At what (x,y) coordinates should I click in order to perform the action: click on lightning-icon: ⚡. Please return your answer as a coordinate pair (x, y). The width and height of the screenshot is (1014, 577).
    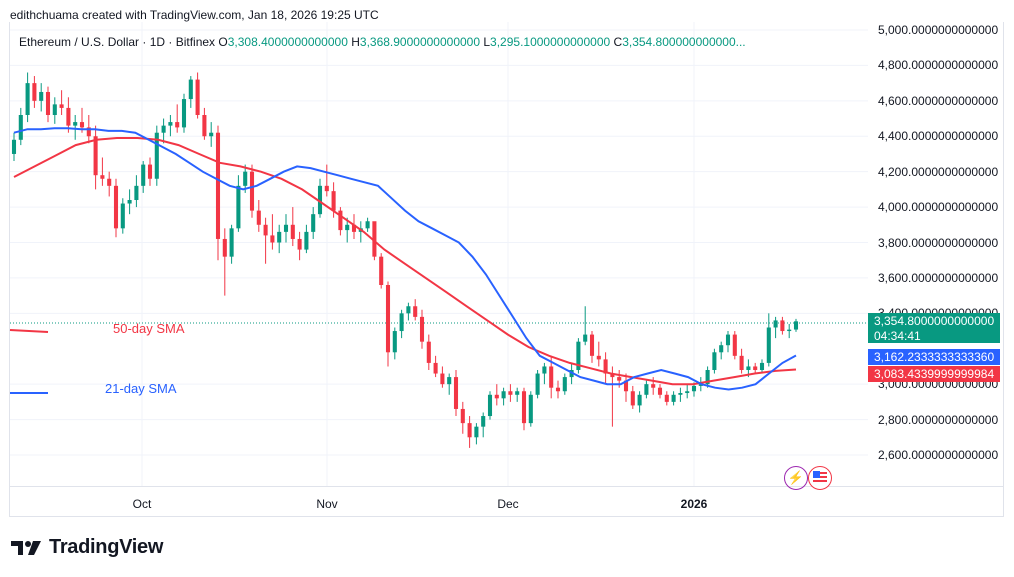
    Looking at the image, I should click on (796, 478).